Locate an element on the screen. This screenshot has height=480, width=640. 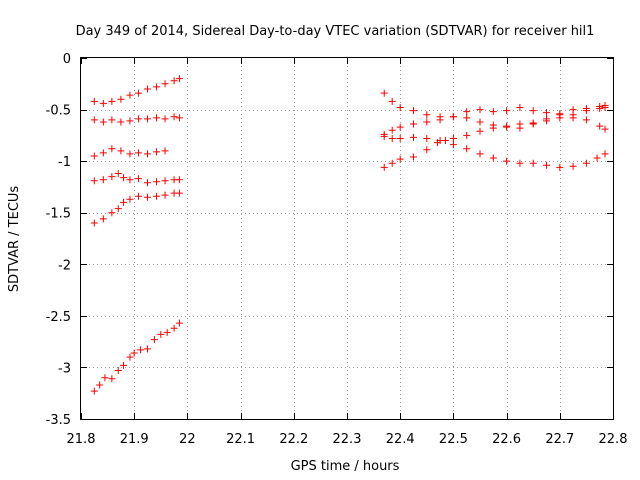
x-tick-label: 22.6 is located at coordinates (506, 439).